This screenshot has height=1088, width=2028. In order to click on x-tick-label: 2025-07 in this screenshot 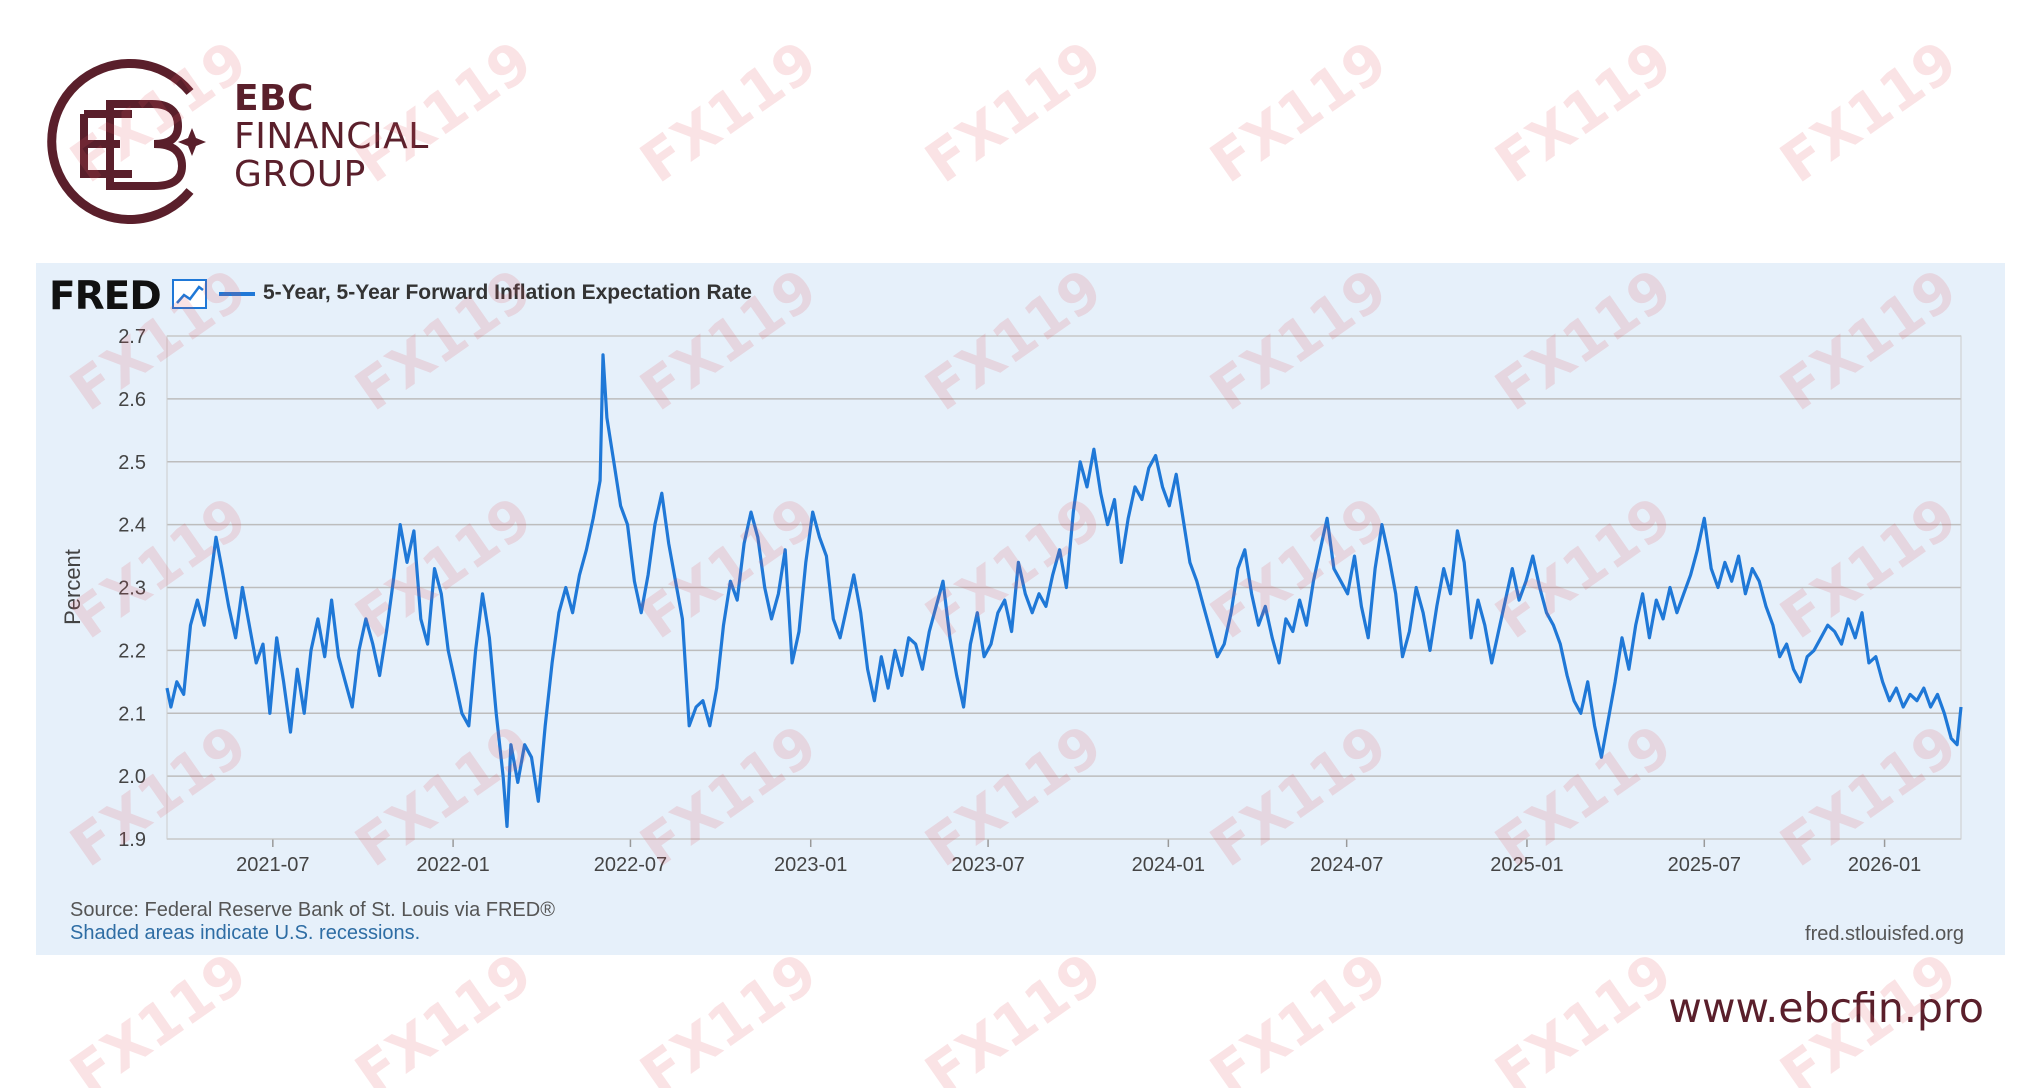, I will do `click(1704, 865)`.